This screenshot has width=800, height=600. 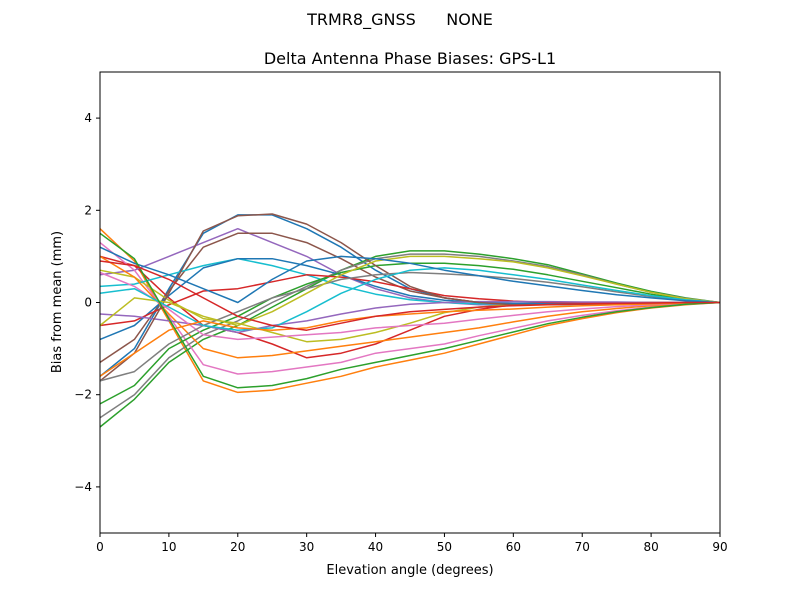 What do you see at coordinates (88, 210) in the screenshot?
I see `y-tick-label: 2` at bounding box center [88, 210].